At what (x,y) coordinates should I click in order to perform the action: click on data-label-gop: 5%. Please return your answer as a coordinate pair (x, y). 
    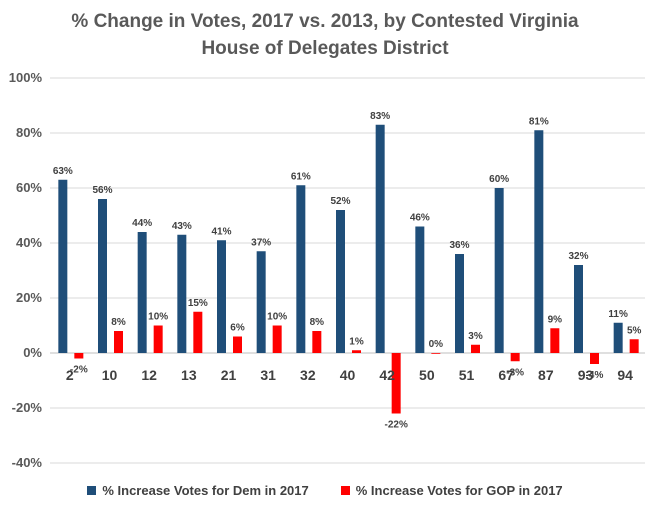
    Looking at the image, I should click on (634, 330).